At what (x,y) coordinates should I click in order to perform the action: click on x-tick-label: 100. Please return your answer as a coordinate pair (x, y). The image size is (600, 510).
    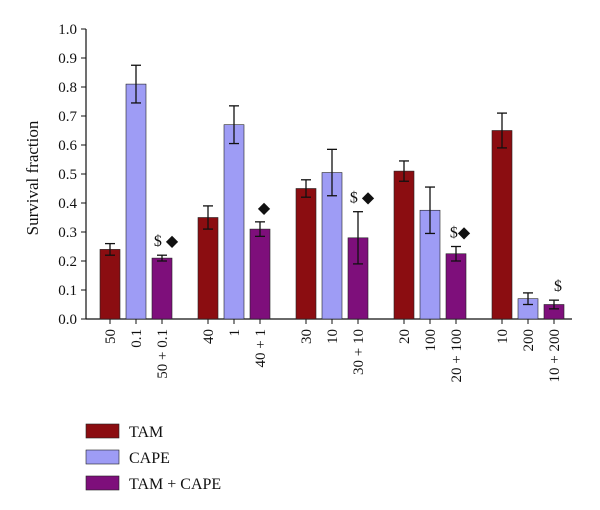
    Looking at the image, I should click on (431, 340).